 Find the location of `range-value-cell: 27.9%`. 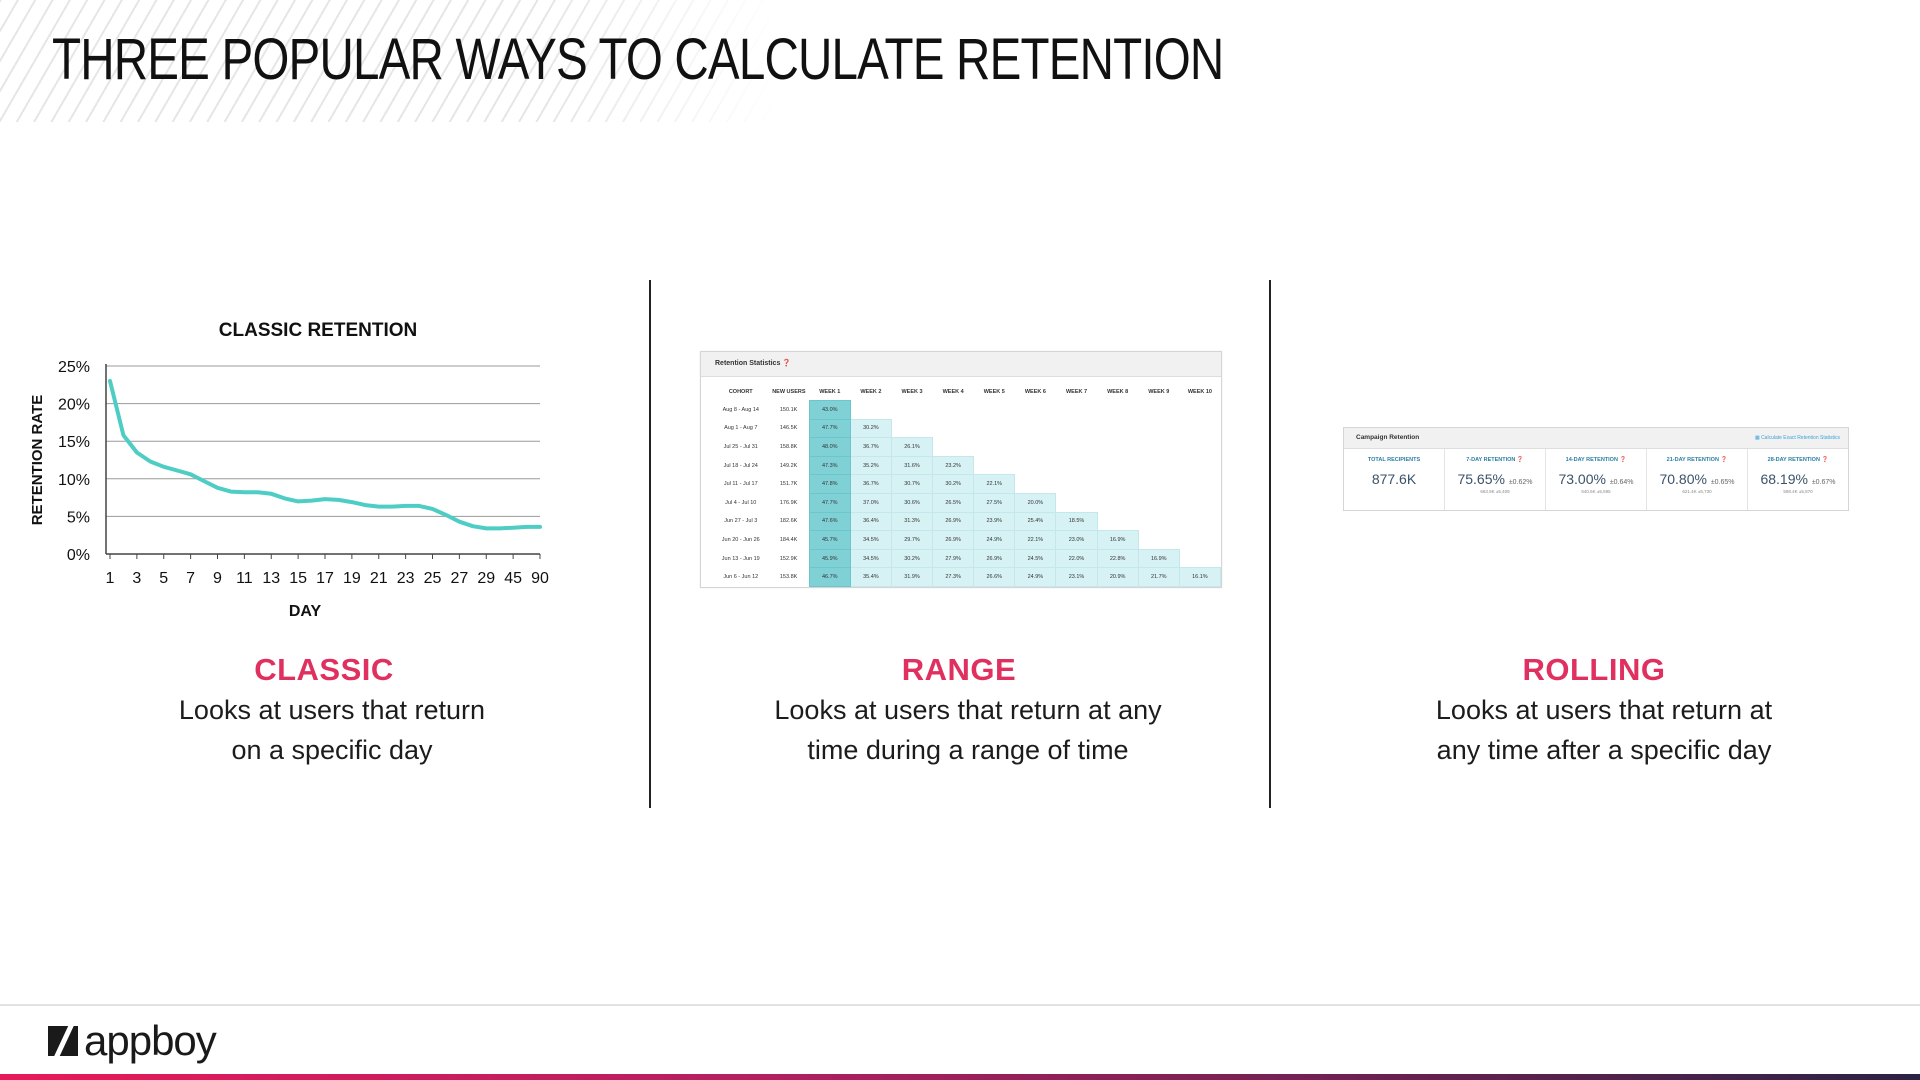

range-value-cell: 27.9% is located at coordinates (953, 558).